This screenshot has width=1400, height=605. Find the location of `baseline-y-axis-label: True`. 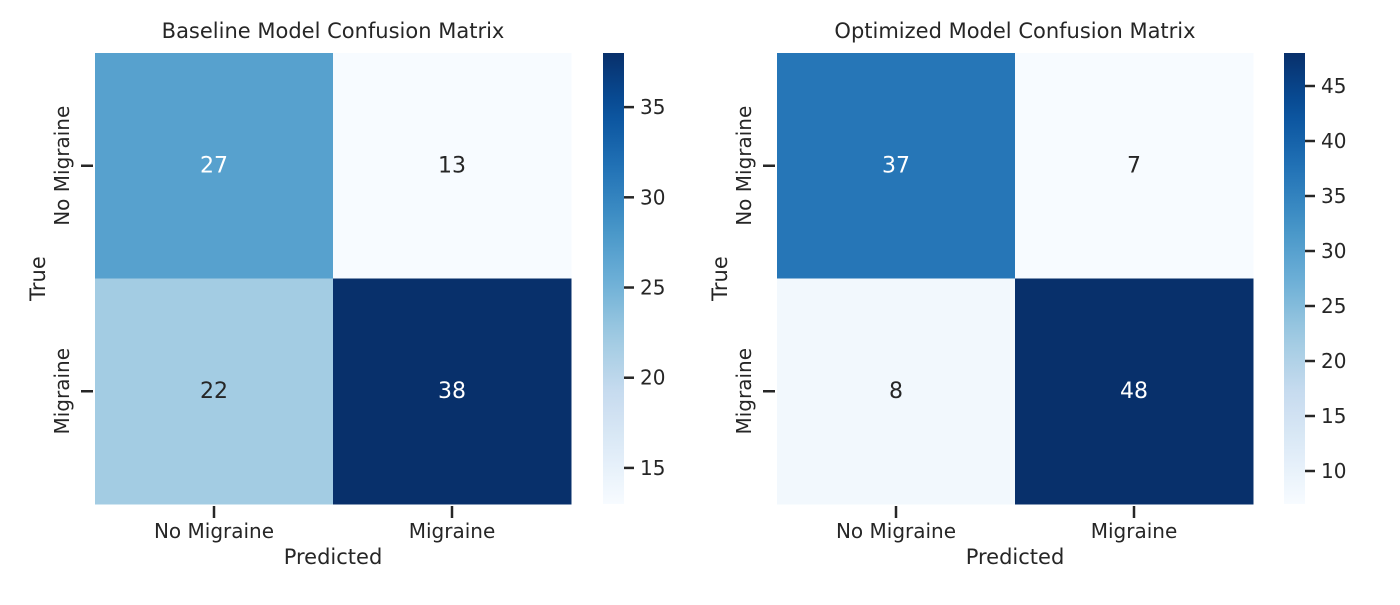

baseline-y-axis-label: True is located at coordinates (38, 279).